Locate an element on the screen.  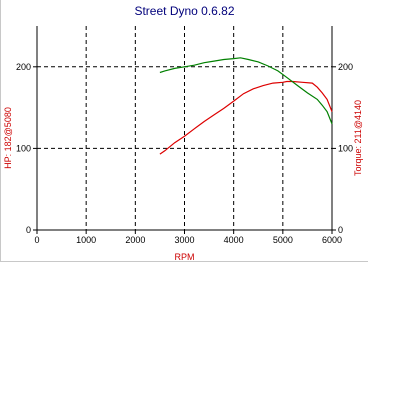
x-tick-label: 2000 is located at coordinates (135, 240).